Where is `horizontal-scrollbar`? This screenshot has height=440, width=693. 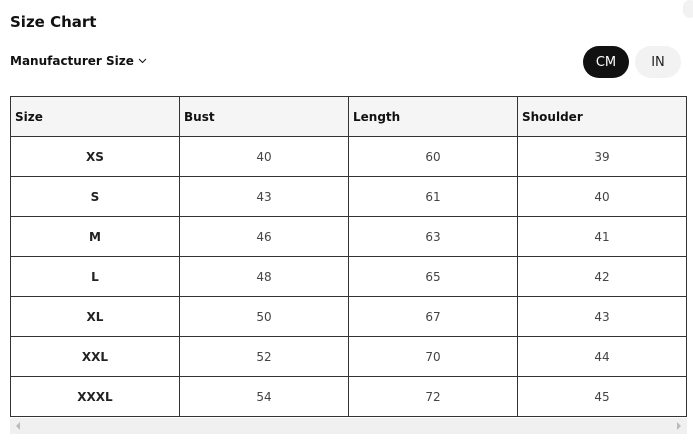 horizontal-scrollbar is located at coordinates (348, 426).